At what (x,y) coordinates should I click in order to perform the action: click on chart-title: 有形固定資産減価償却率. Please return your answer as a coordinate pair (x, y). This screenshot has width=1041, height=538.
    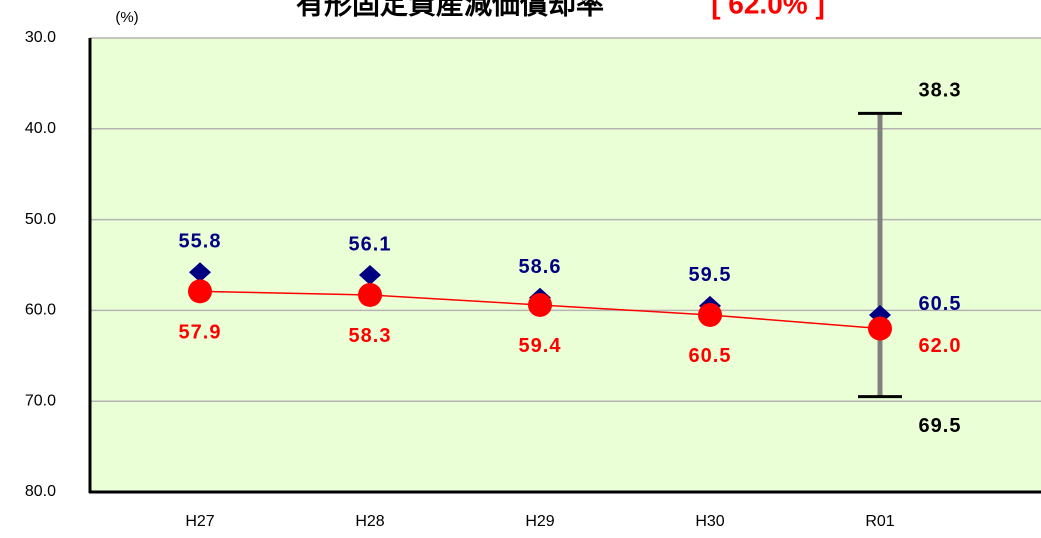
    Looking at the image, I should click on (450, 9).